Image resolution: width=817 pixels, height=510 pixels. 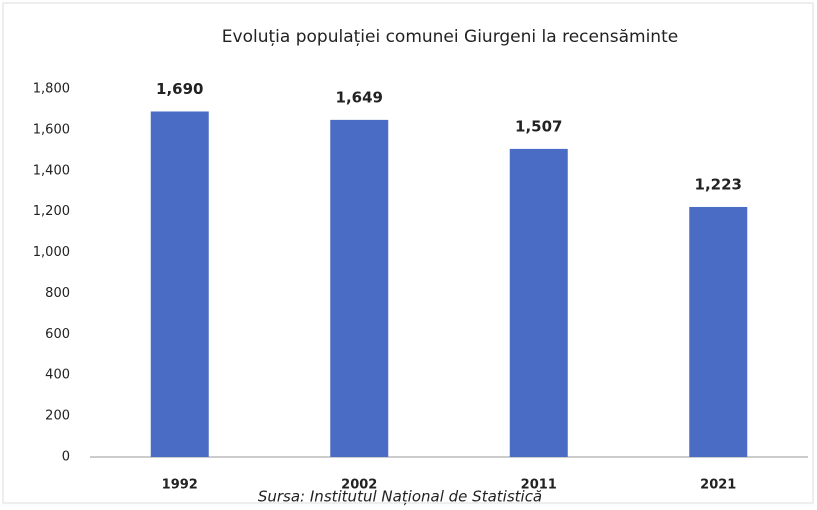 What do you see at coordinates (538, 126) in the screenshot?
I see `data-label: 1,507` at bounding box center [538, 126].